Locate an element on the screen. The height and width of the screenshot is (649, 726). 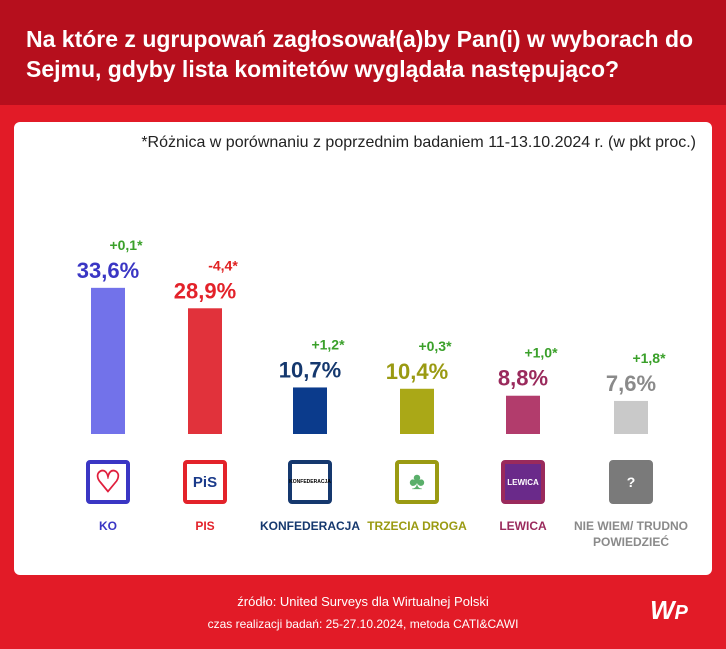
party-logo: LEWICA is located at coordinates (523, 482).